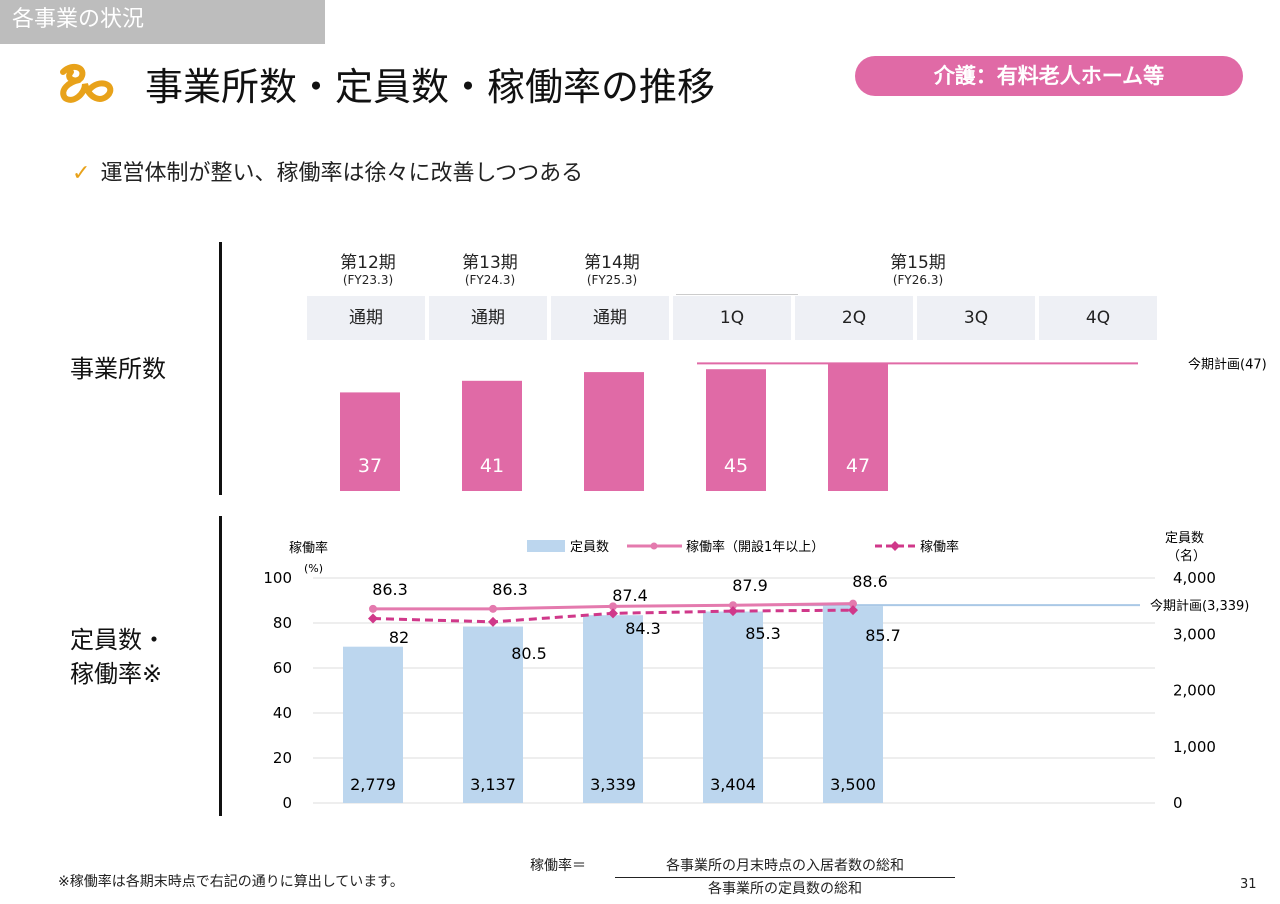 The image size is (1280, 904). What do you see at coordinates (854, 318) in the screenshot?
I see `category-cell: 2Q` at bounding box center [854, 318].